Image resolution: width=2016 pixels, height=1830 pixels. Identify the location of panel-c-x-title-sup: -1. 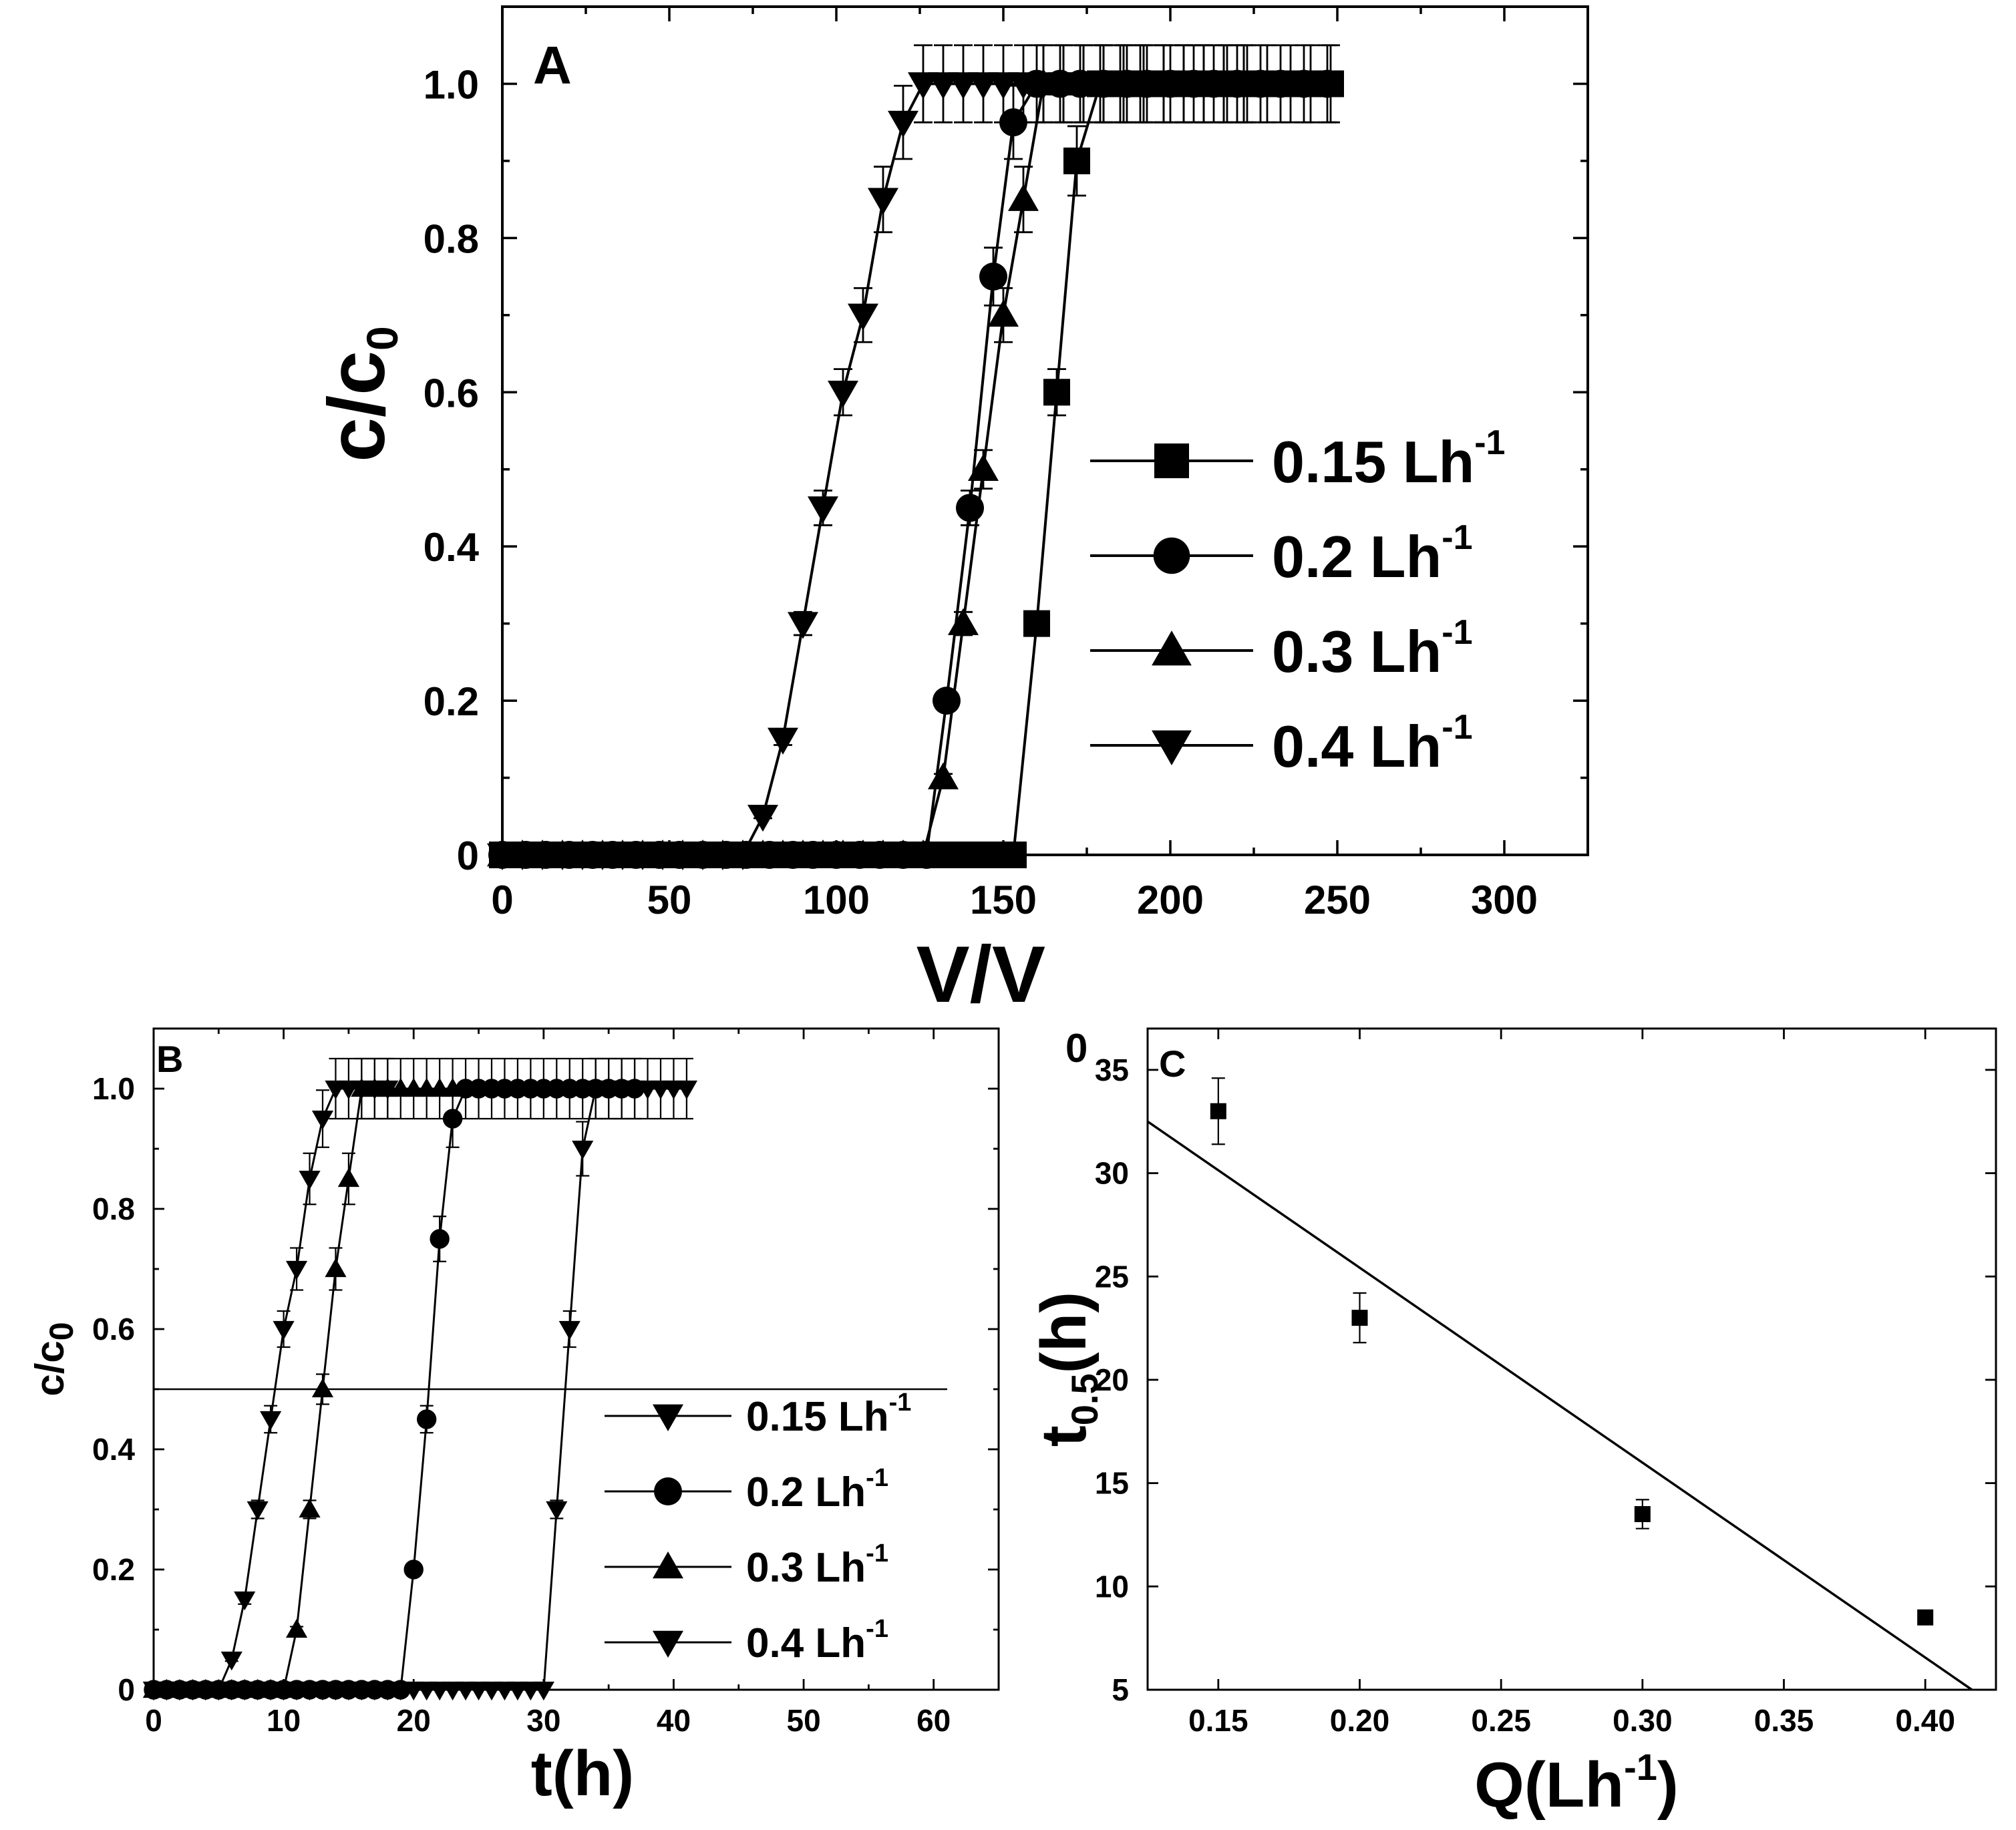
(1640, 1767).